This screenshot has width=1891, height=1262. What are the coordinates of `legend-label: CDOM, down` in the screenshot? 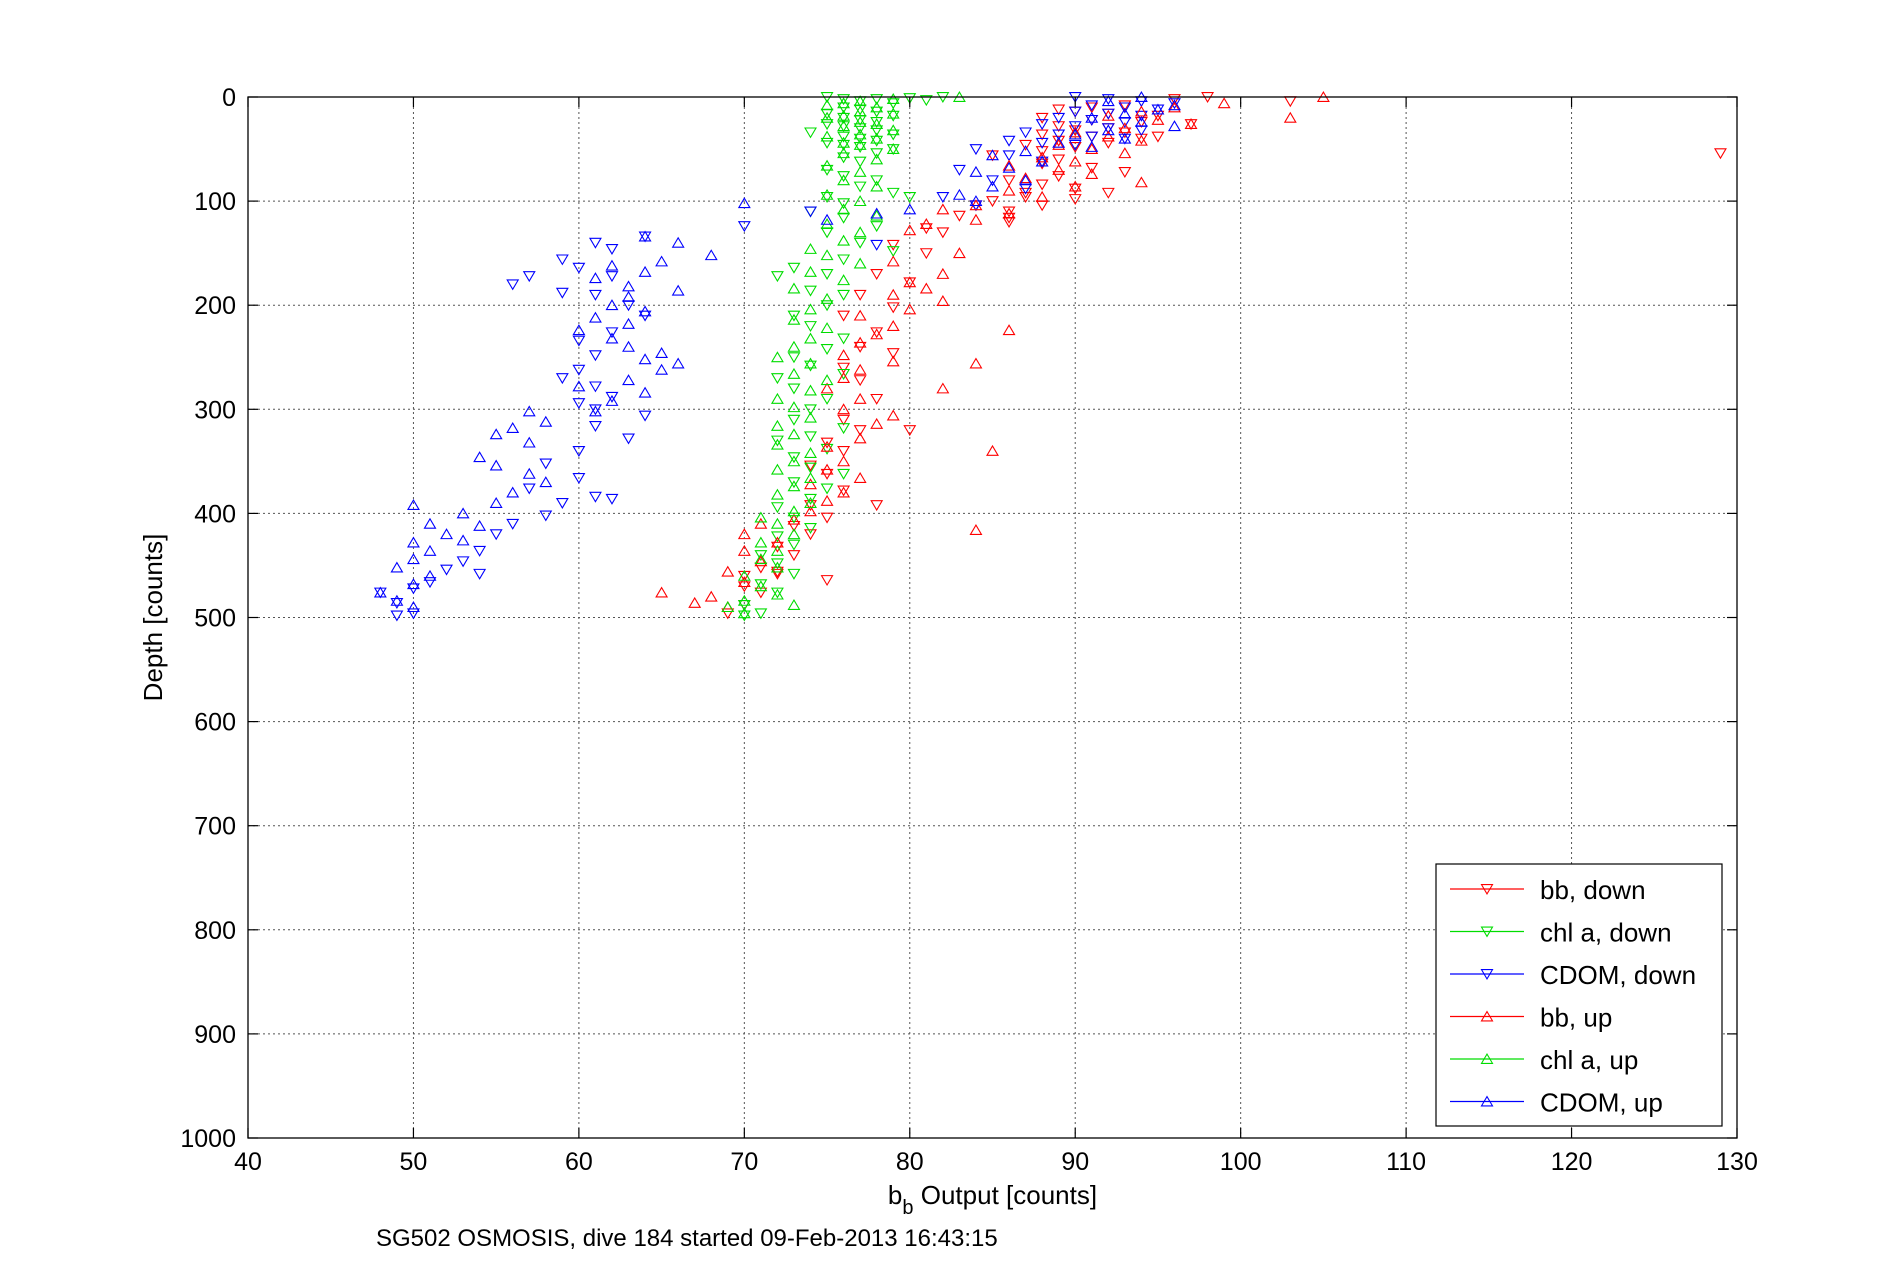 It's located at (1618, 975).